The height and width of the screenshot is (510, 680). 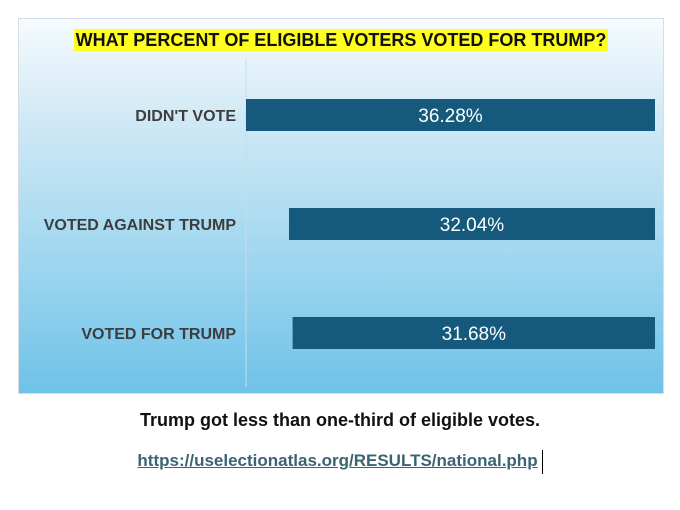 I want to click on category-label: VOTED AGAINST TRUMP, so click(x=140, y=225).